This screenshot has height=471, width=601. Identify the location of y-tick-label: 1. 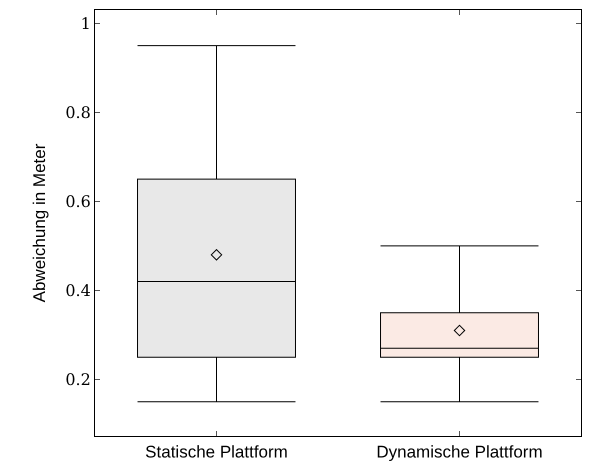
(85, 23).